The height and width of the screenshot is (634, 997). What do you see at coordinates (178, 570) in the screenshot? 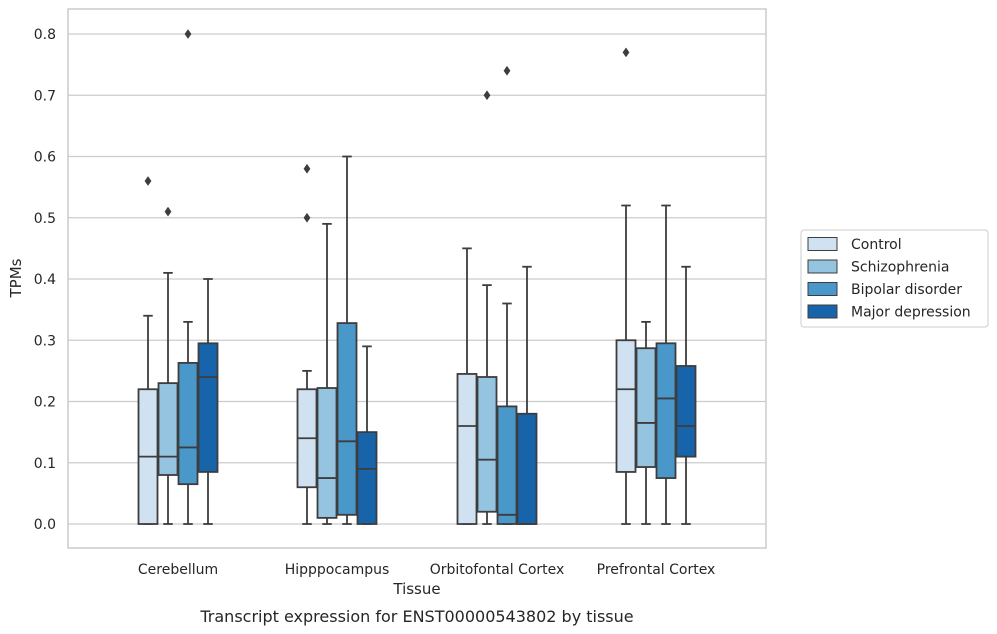
I see `x-tick-label: Cerebellum` at bounding box center [178, 570].